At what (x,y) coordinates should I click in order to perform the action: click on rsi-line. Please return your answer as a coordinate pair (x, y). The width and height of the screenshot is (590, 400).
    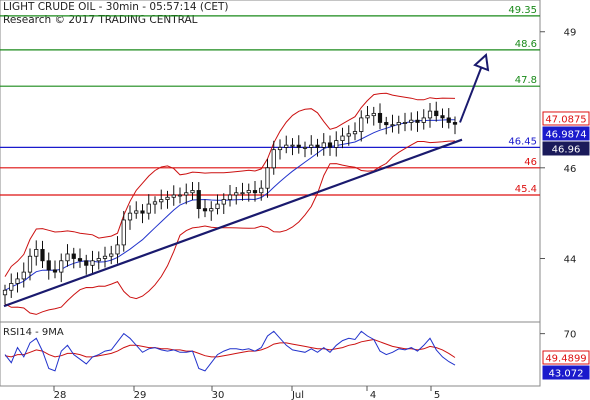
    Looking at the image, I should click on (230, 351).